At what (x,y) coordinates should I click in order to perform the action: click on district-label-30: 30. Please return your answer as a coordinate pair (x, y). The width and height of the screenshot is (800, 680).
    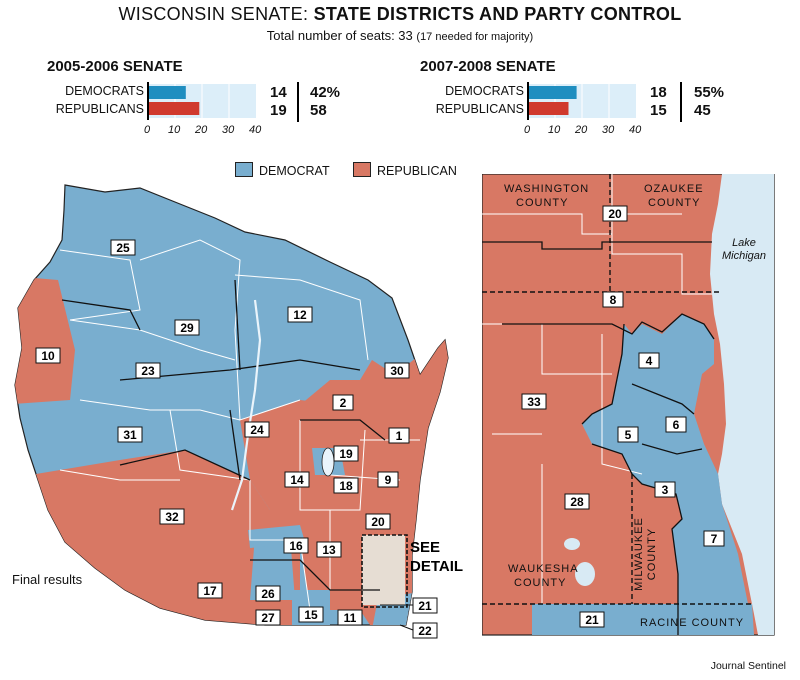
    Looking at the image, I should click on (397, 370).